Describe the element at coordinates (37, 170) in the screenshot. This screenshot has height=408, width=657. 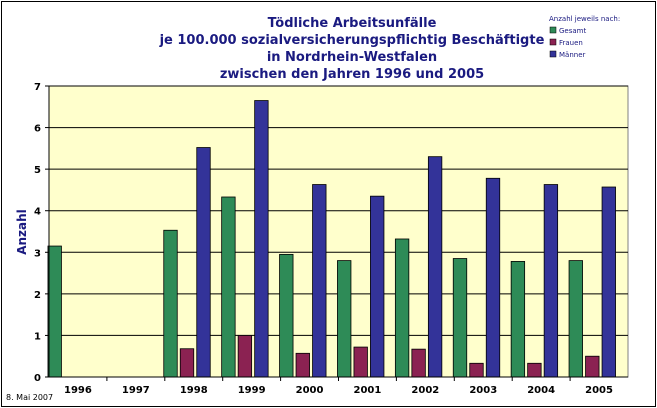
I see `y-tick-label: 5` at that location.